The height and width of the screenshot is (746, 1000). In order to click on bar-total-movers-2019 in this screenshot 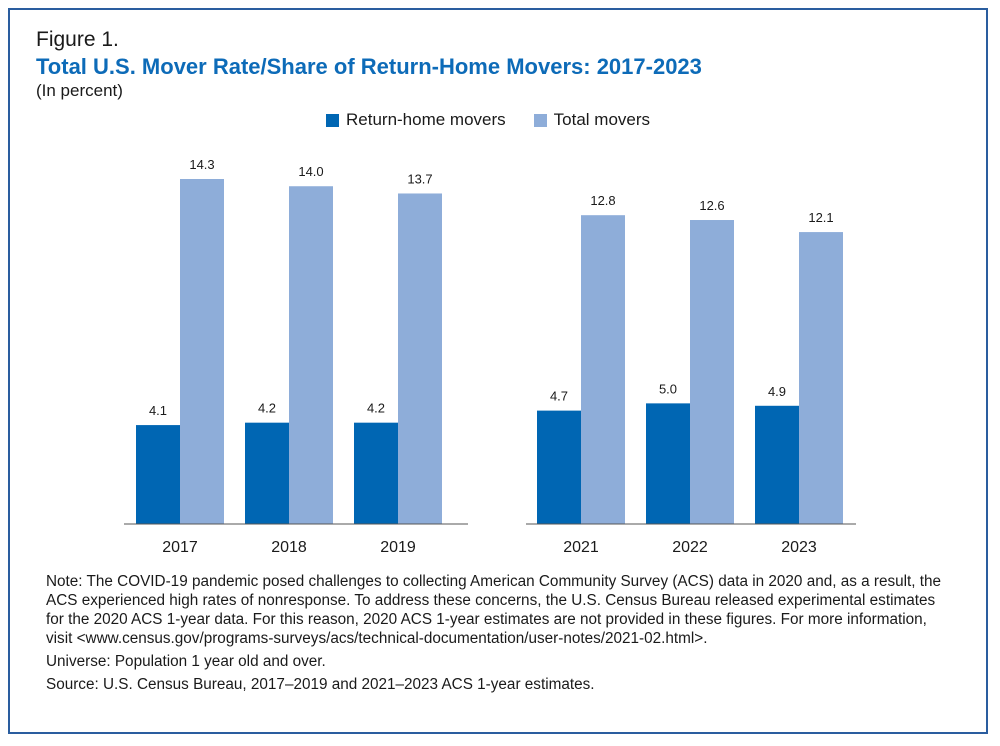, I will do `click(420, 358)`.